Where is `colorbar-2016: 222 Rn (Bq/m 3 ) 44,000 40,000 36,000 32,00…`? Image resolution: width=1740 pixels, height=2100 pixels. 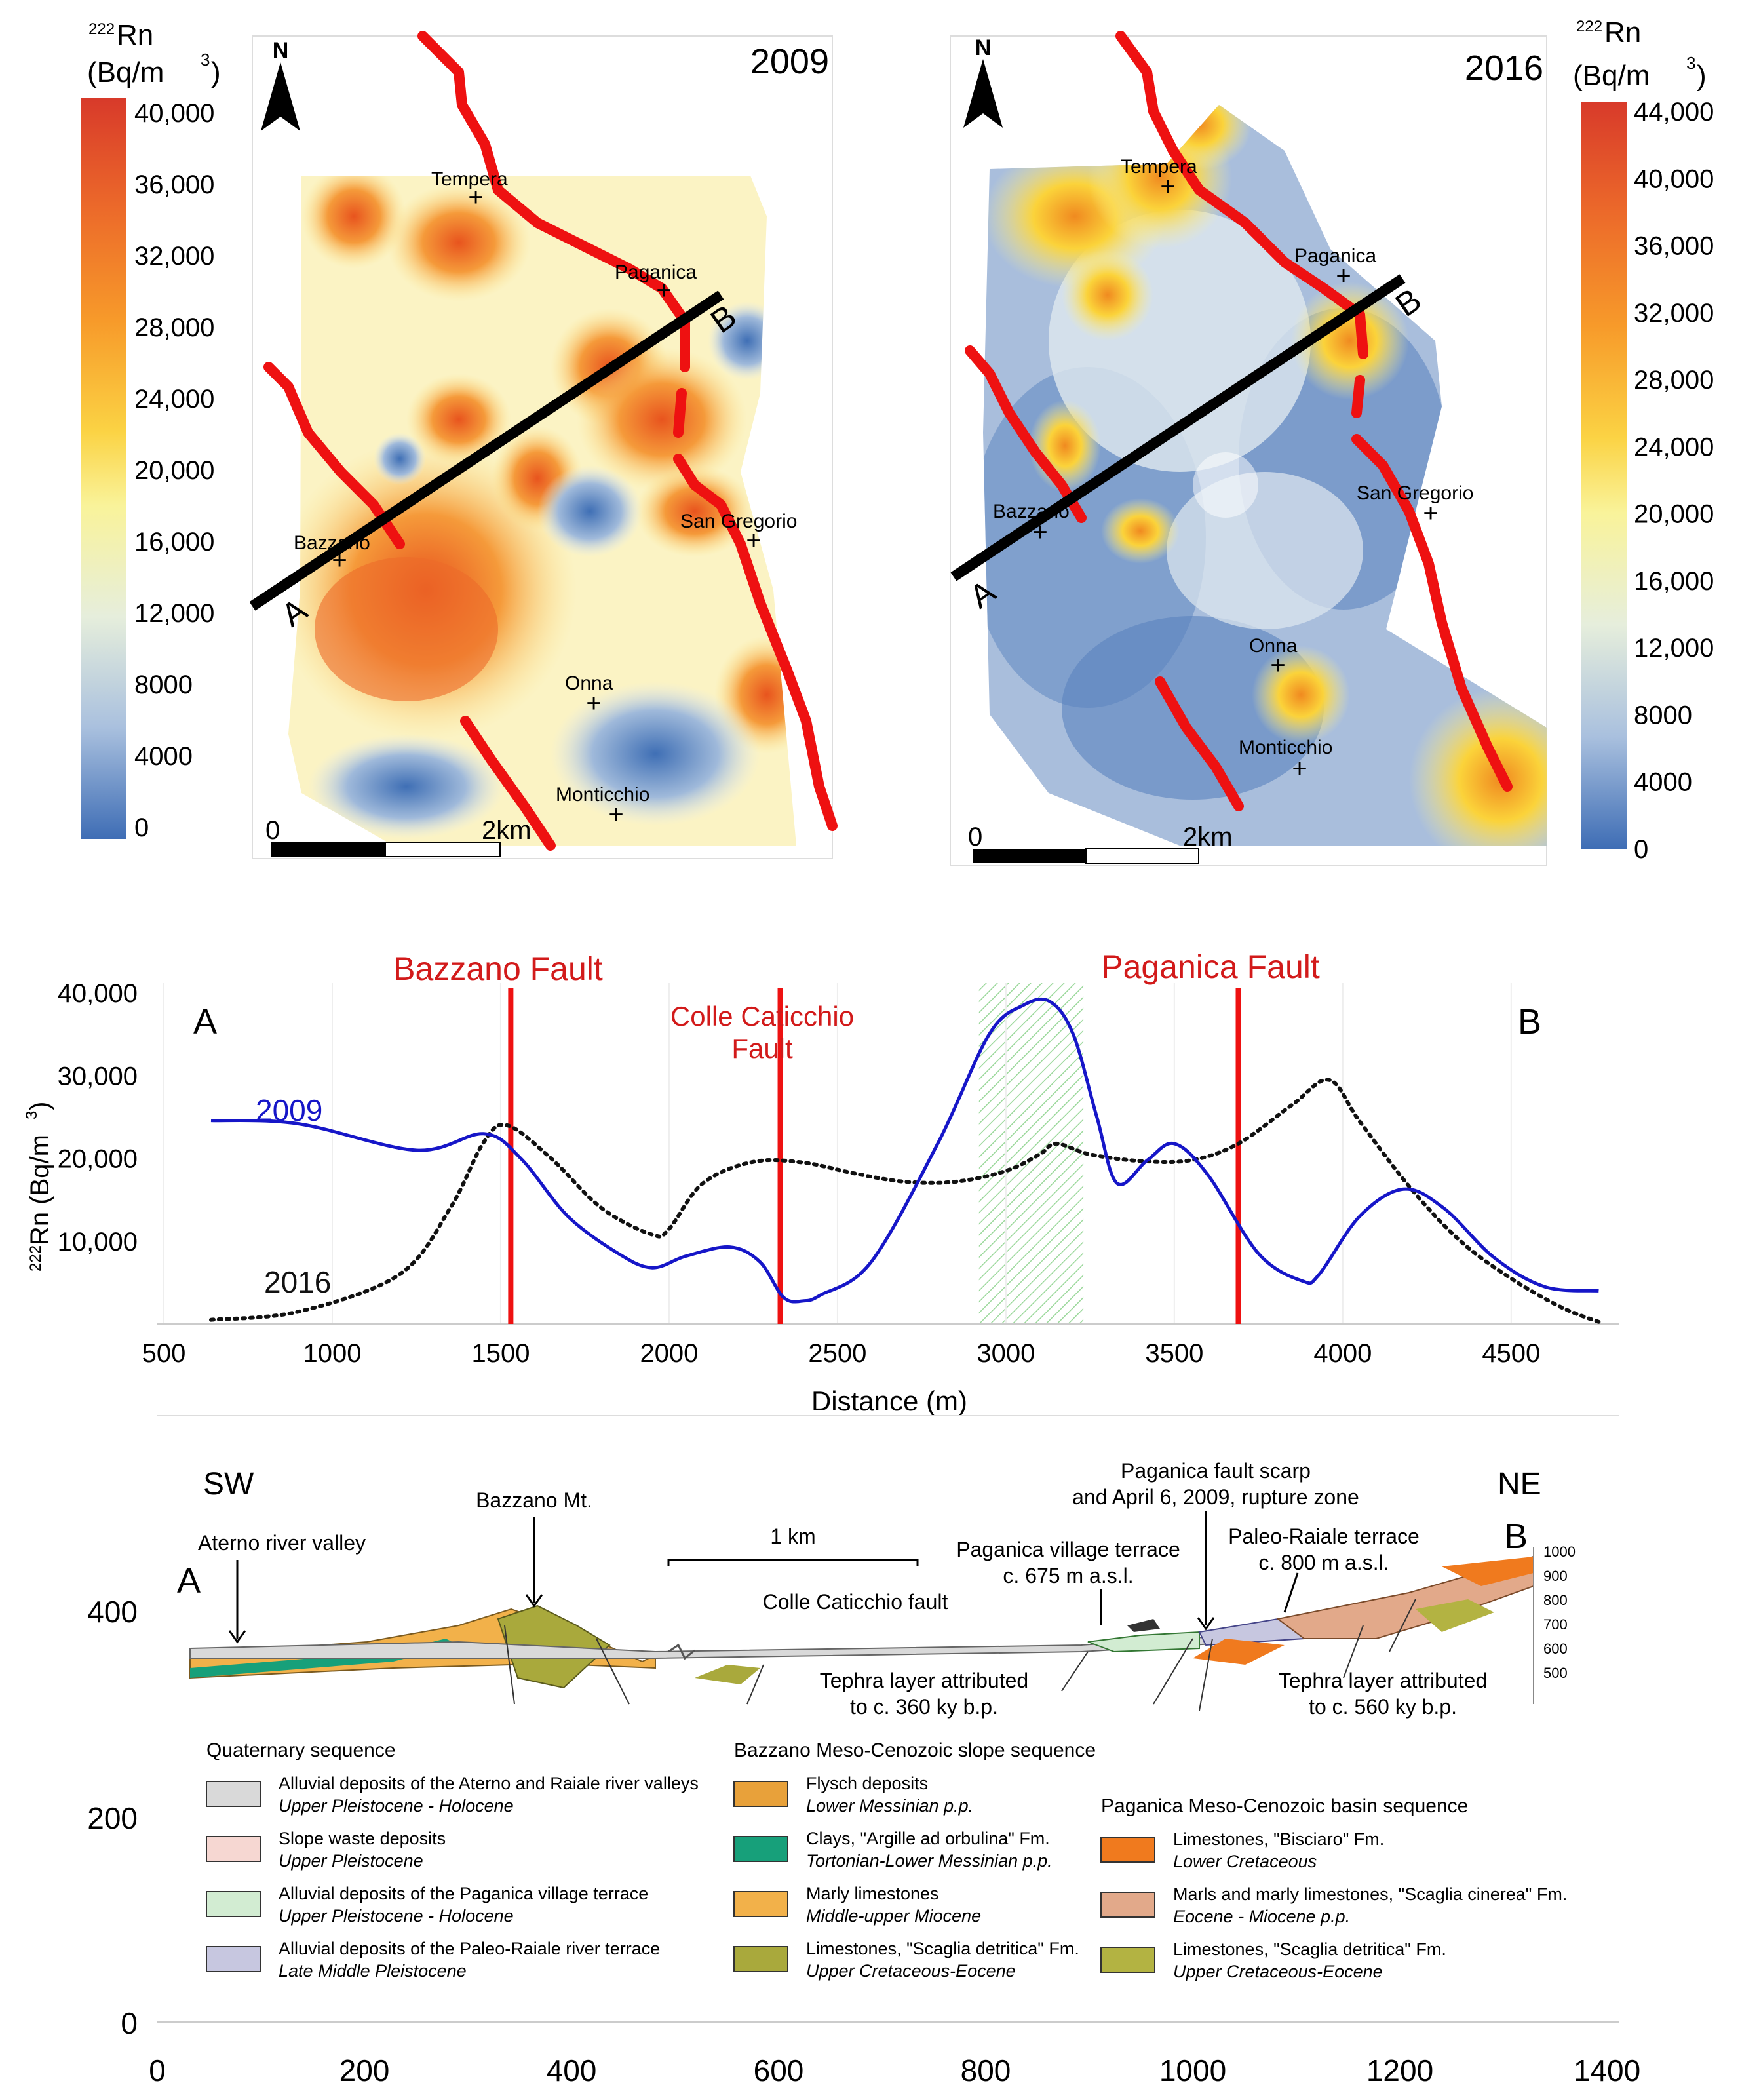 colorbar-2016: 222 Rn (Bq/m 3 ) 44,000 40,000 36,000 32,00… is located at coordinates (1643, 440).